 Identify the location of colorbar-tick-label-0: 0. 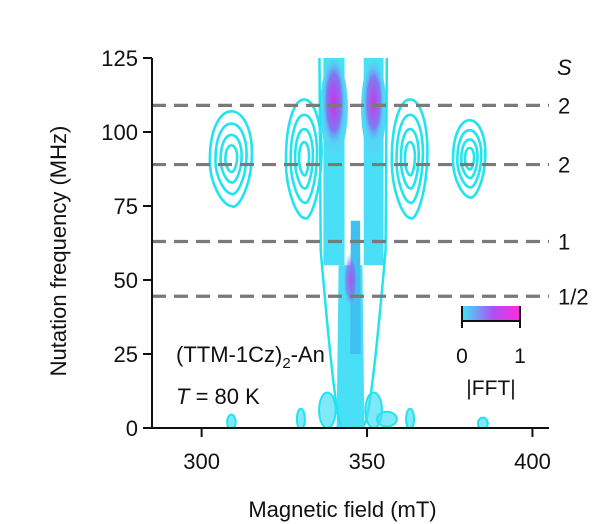
(462, 356).